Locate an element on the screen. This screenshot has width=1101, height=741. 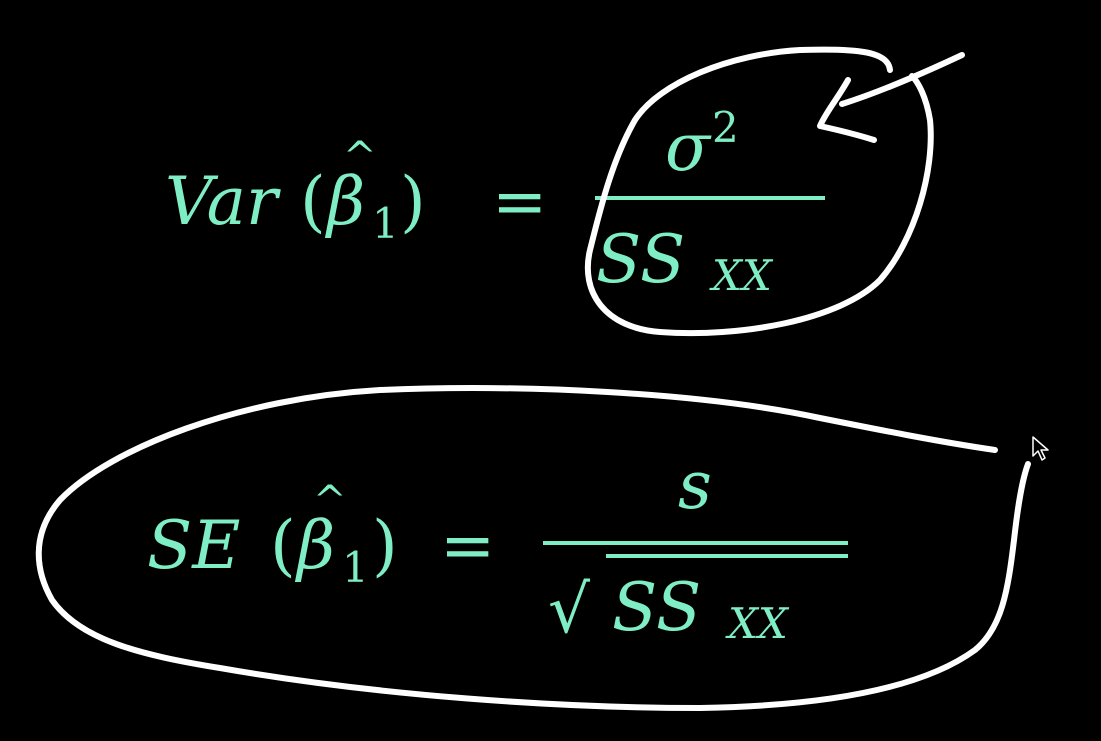
se-fraction-bar is located at coordinates (695, 543).